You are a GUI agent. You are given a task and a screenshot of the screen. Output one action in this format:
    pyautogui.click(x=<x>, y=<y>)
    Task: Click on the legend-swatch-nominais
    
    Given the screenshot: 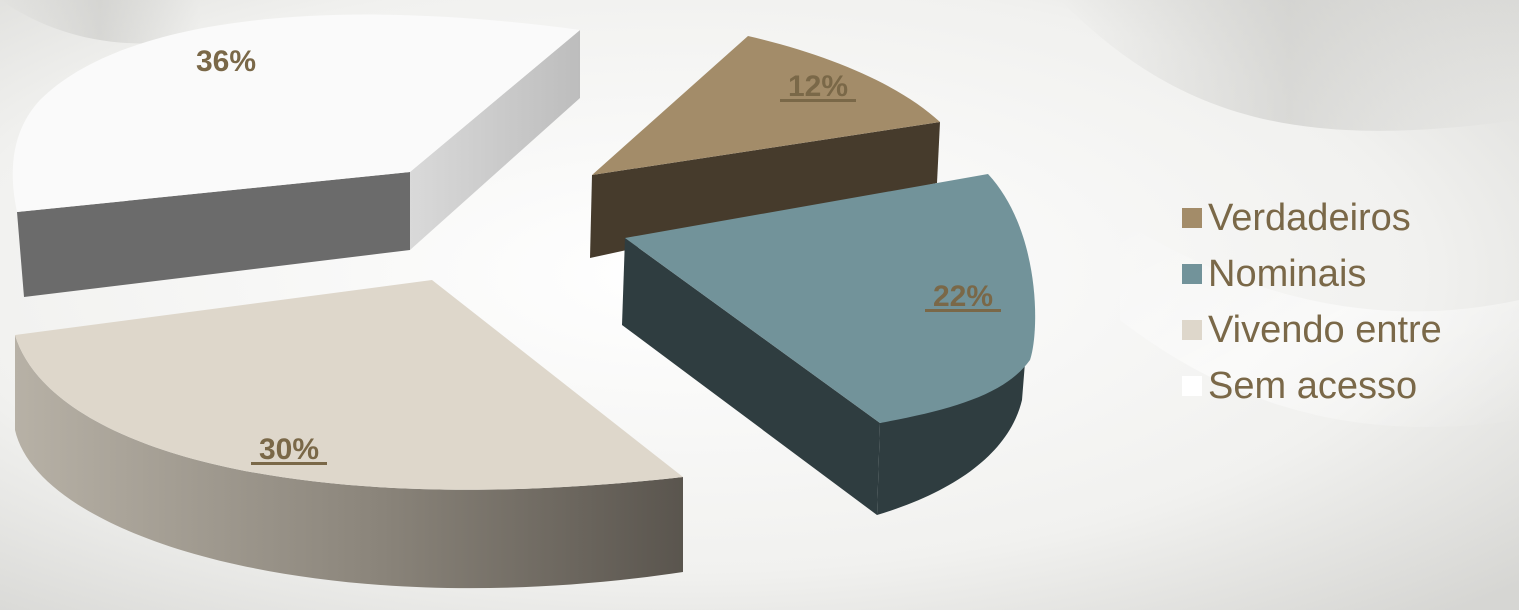 What is the action you would take?
    pyautogui.click(x=1192, y=274)
    